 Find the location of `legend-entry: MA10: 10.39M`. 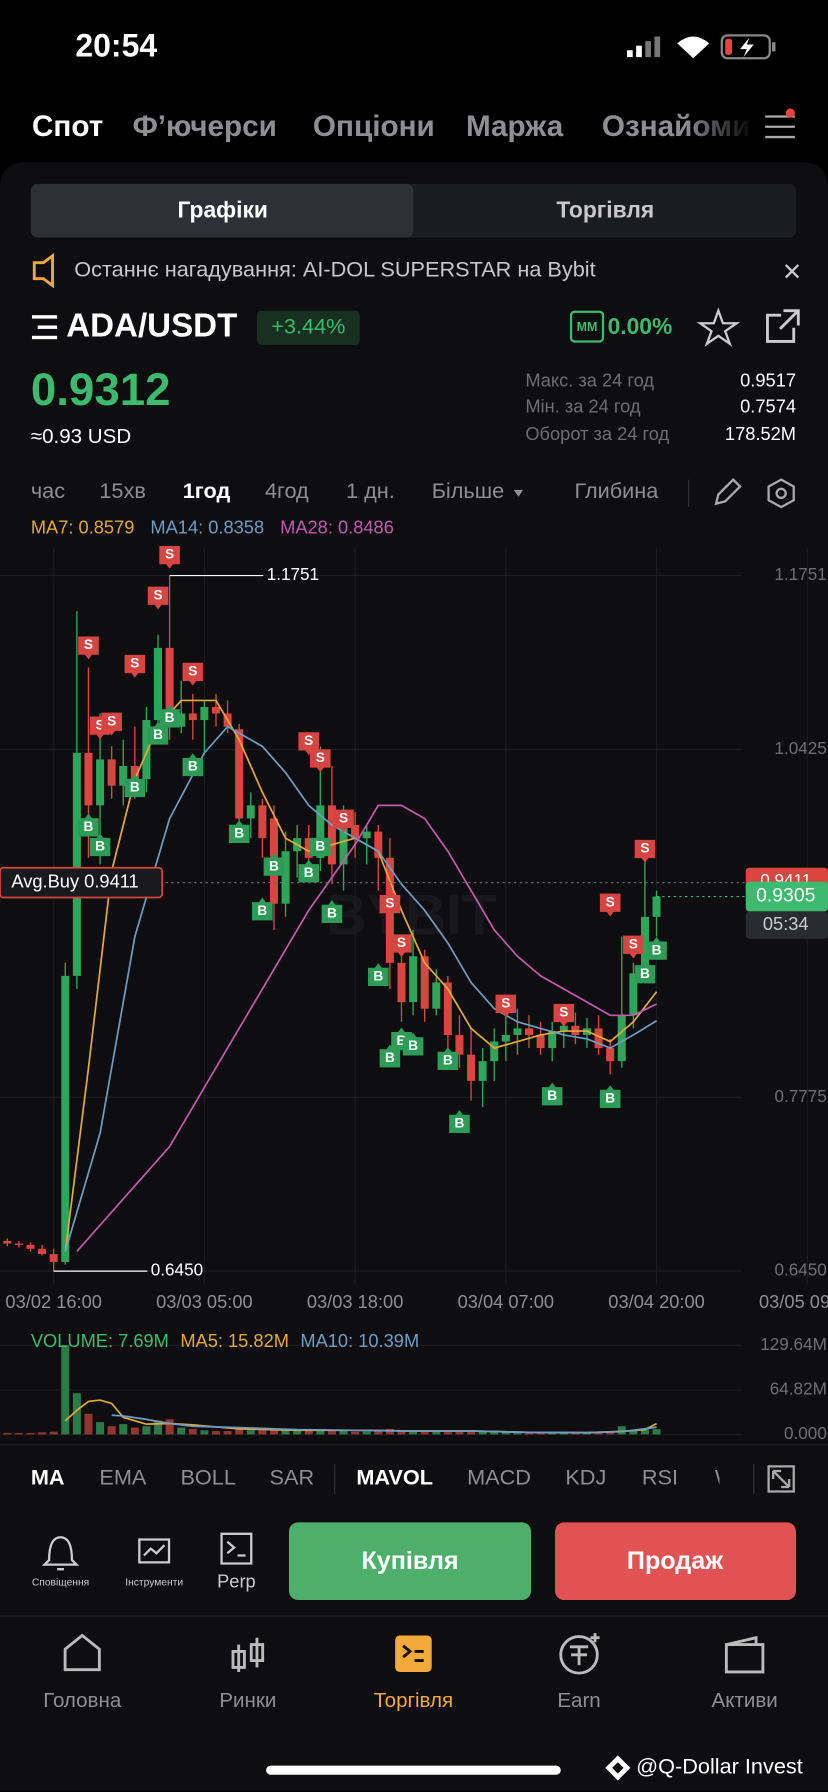

legend-entry: MA10: 10.39M is located at coordinates (359, 1340).